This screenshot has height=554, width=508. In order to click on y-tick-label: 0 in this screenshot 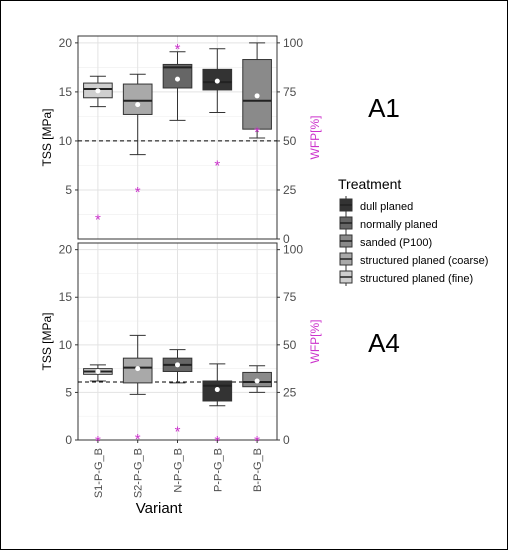, I will do `click(68, 440)`.